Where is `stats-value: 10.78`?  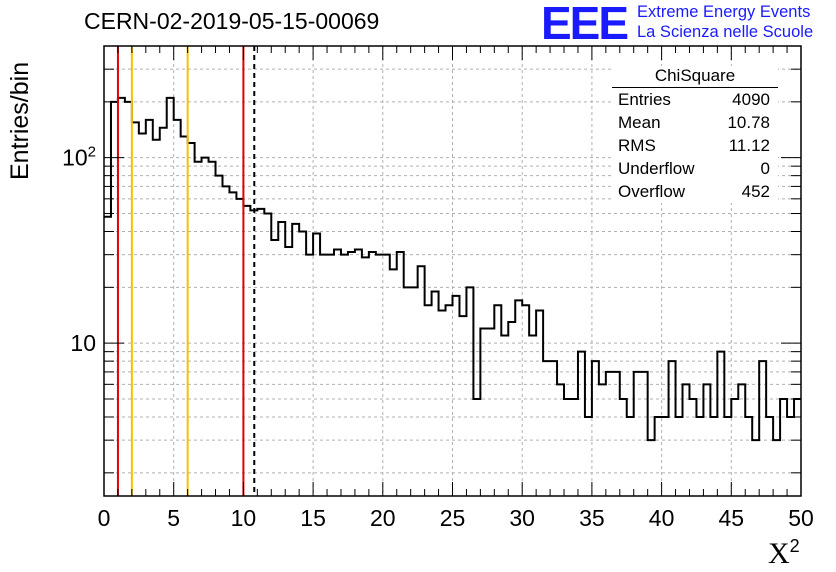
stats-value: 10.78 is located at coordinates (748, 122).